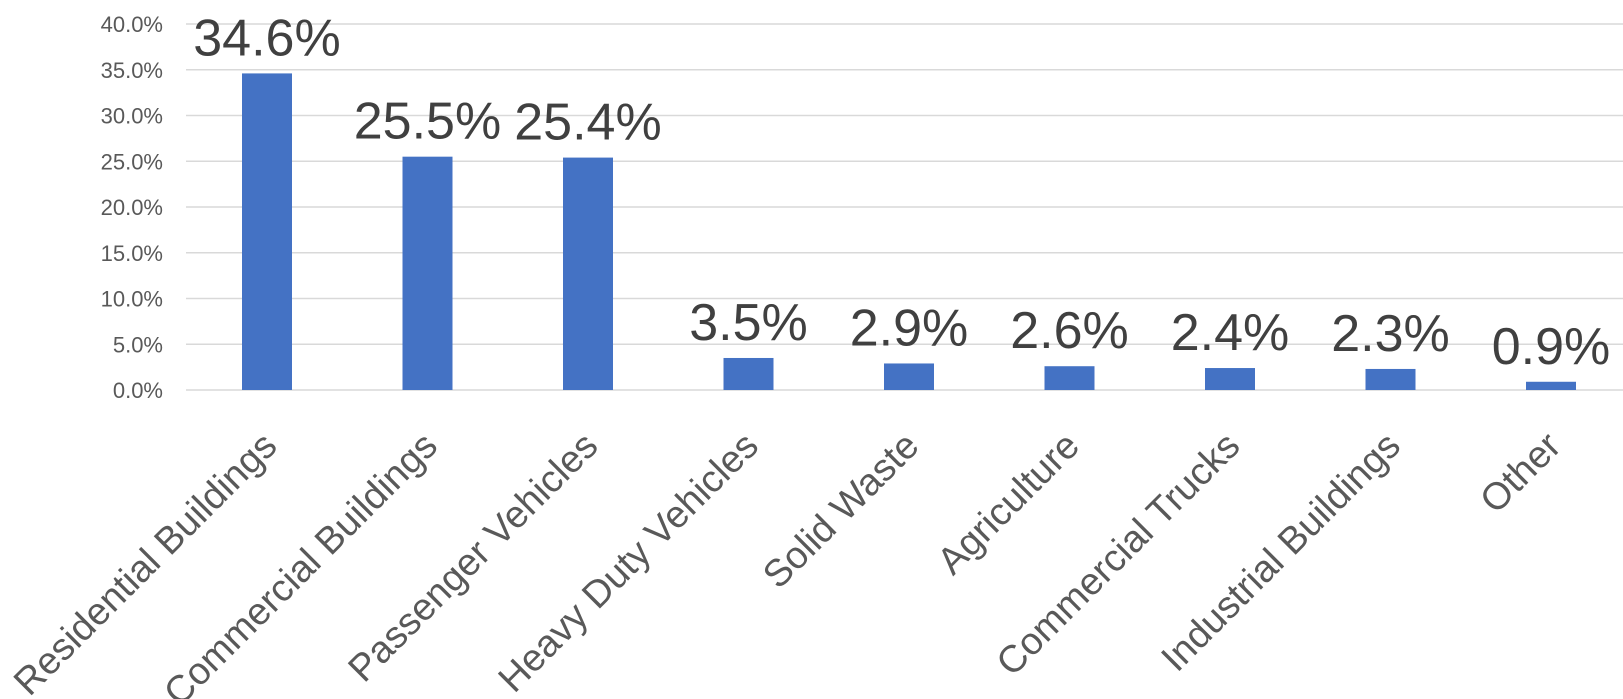  Describe the element at coordinates (266, 38) in the screenshot. I see `data-label: 34.6%` at that location.